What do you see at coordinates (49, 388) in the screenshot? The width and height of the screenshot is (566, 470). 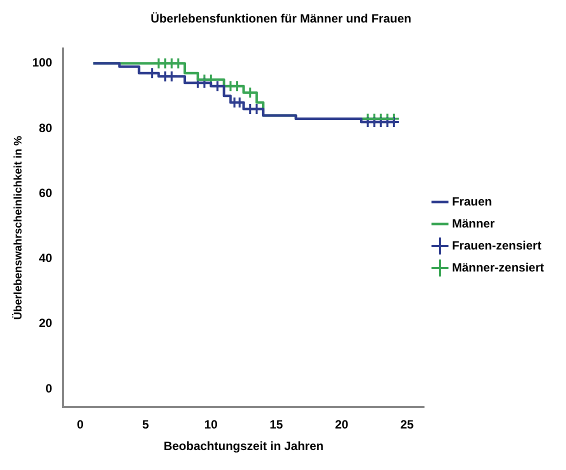 I see `y-tick-label: 0` at bounding box center [49, 388].